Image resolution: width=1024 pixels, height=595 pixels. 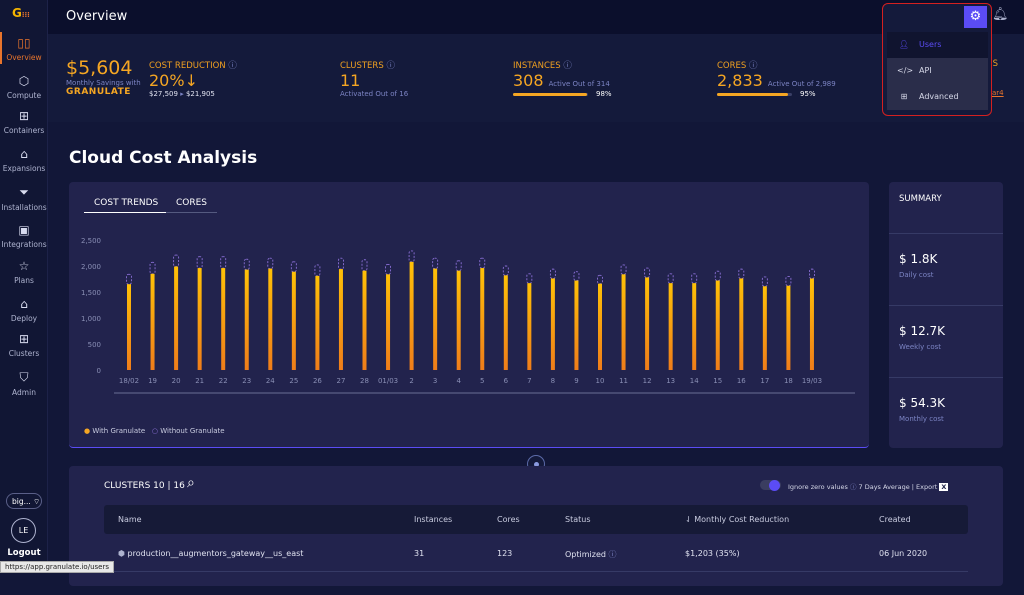 I want to click on tab-cost-trends: COST TRENDS, so click(x=126, y=205).